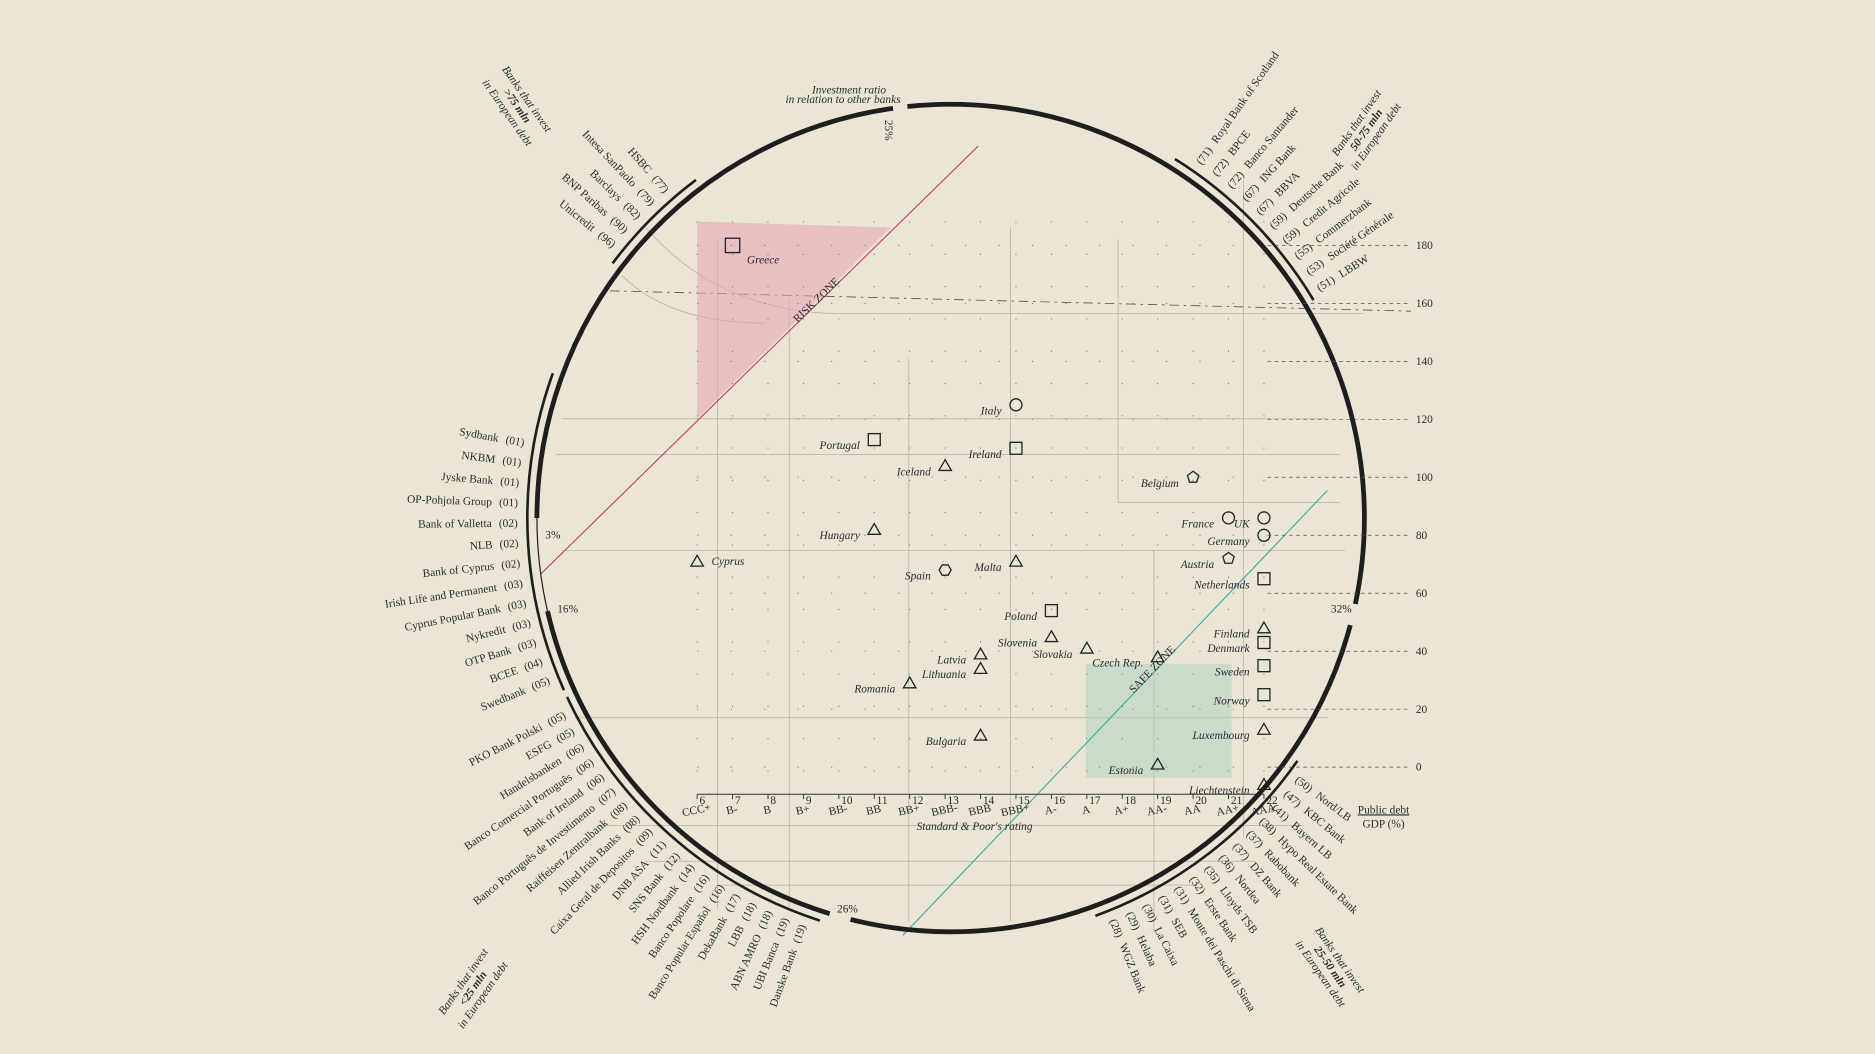  I want to click on bank-count: (30), so click(1149, 913).